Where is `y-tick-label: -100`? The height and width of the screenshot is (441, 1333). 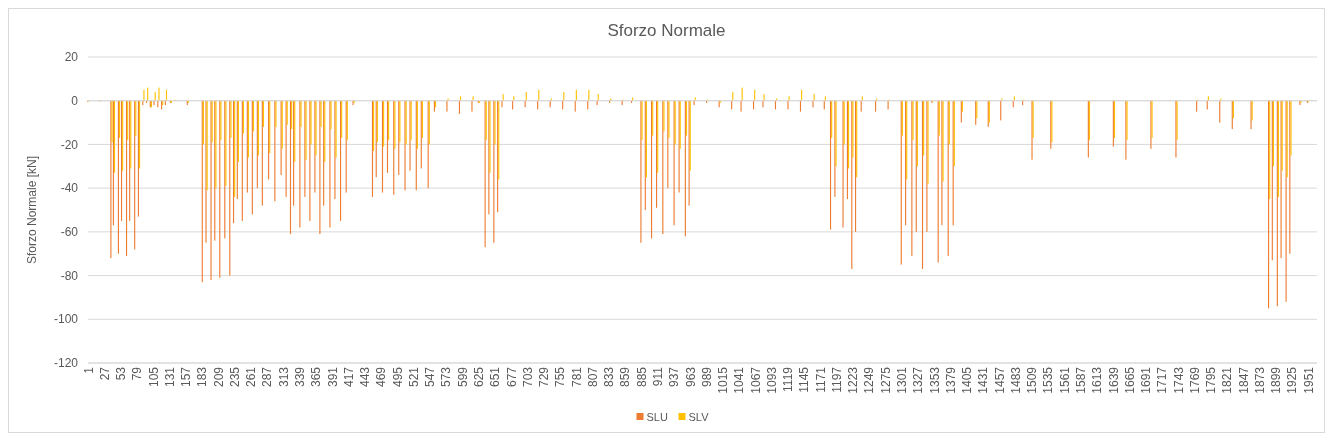
y-tick-label: -100 is located at coordinates (66, 319).